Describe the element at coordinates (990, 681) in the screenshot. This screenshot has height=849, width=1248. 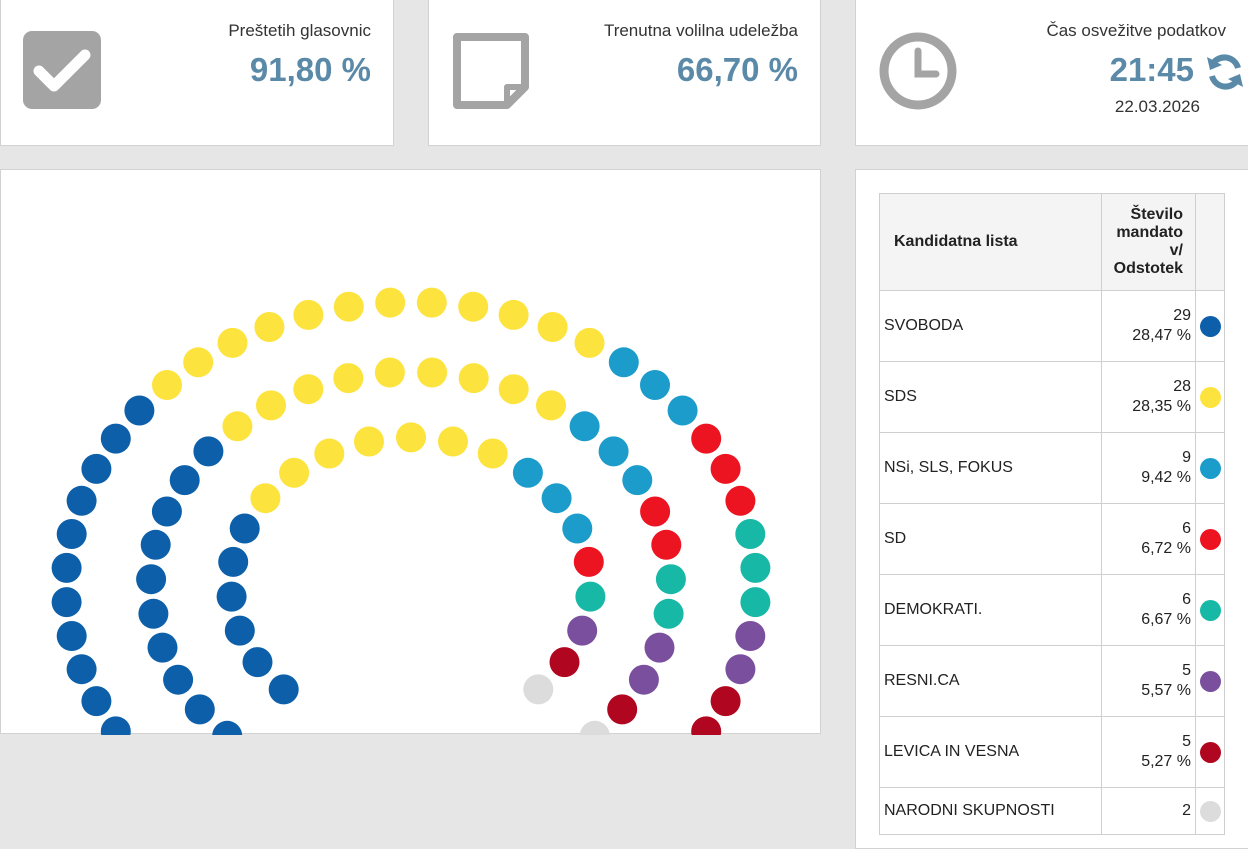
I see `party-name: RESNI.CA` at that location.